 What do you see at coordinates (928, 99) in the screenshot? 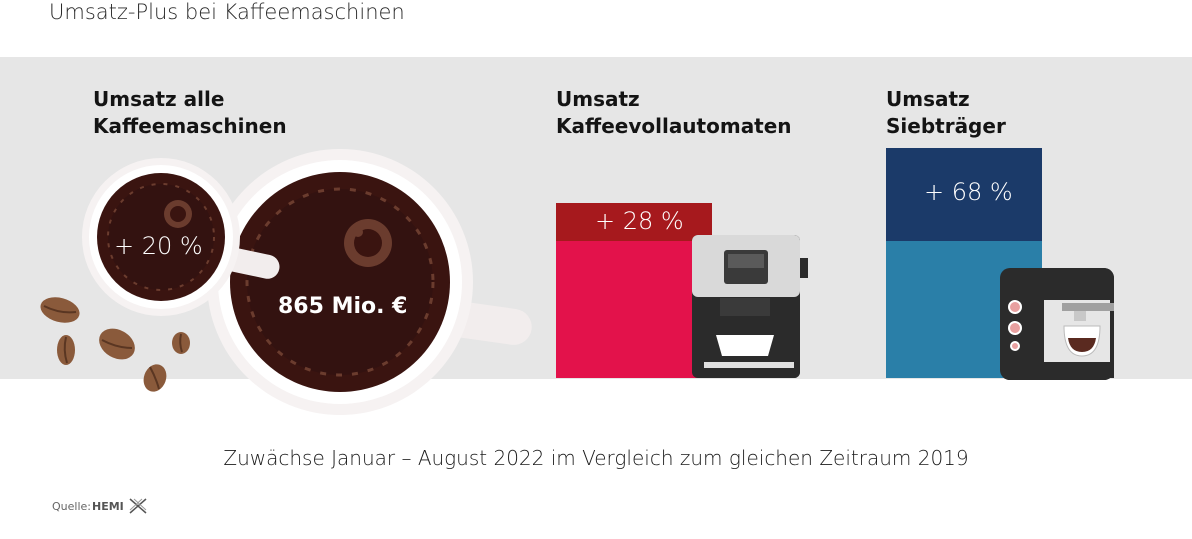
I see `label-st-line1: Umsatz` at bounding box center [928, 99].